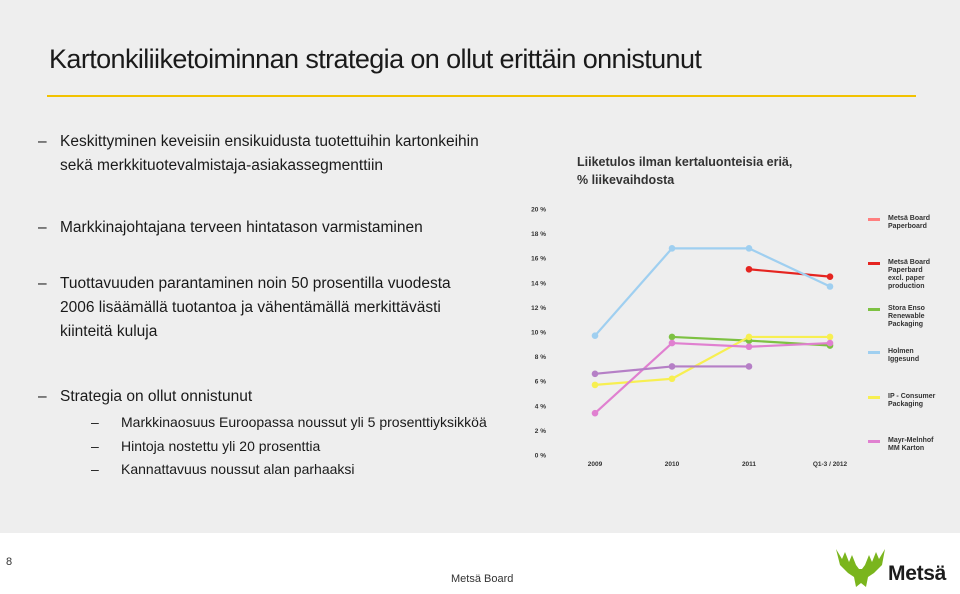 The image size is (960, 594). I want to click on sub-bullet-text: Kannattavuus noussut alan parhaaksi, so click(238, 469).